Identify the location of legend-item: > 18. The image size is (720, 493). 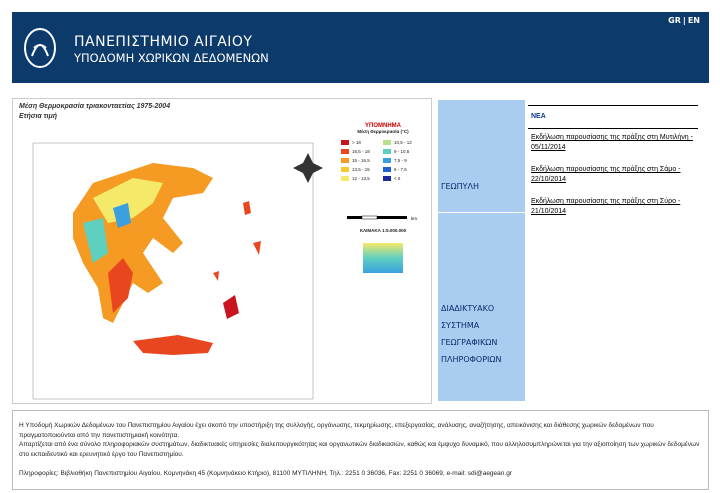
(362, 142).